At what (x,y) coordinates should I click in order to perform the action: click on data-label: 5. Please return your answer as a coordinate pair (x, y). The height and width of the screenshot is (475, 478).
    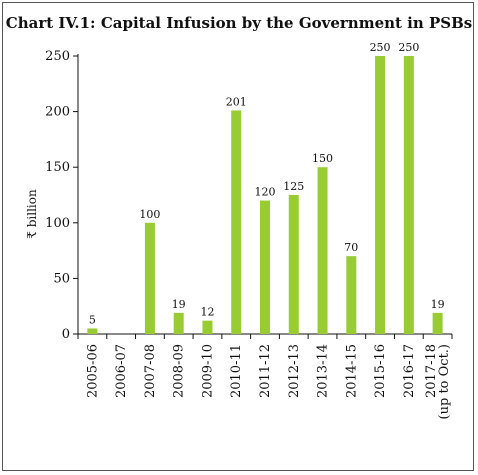
    Looking at the image, I should click on (92, 319).